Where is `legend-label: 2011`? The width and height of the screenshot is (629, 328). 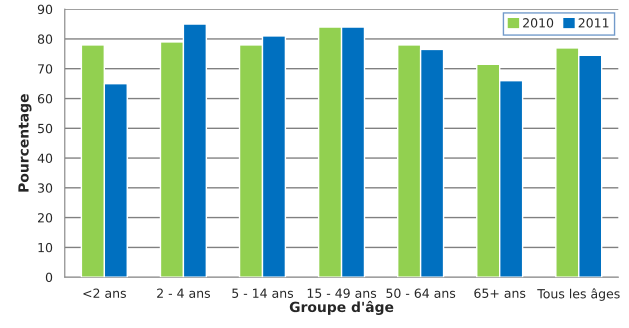 legend-label: 2011 is located at coordinates (593, 23).